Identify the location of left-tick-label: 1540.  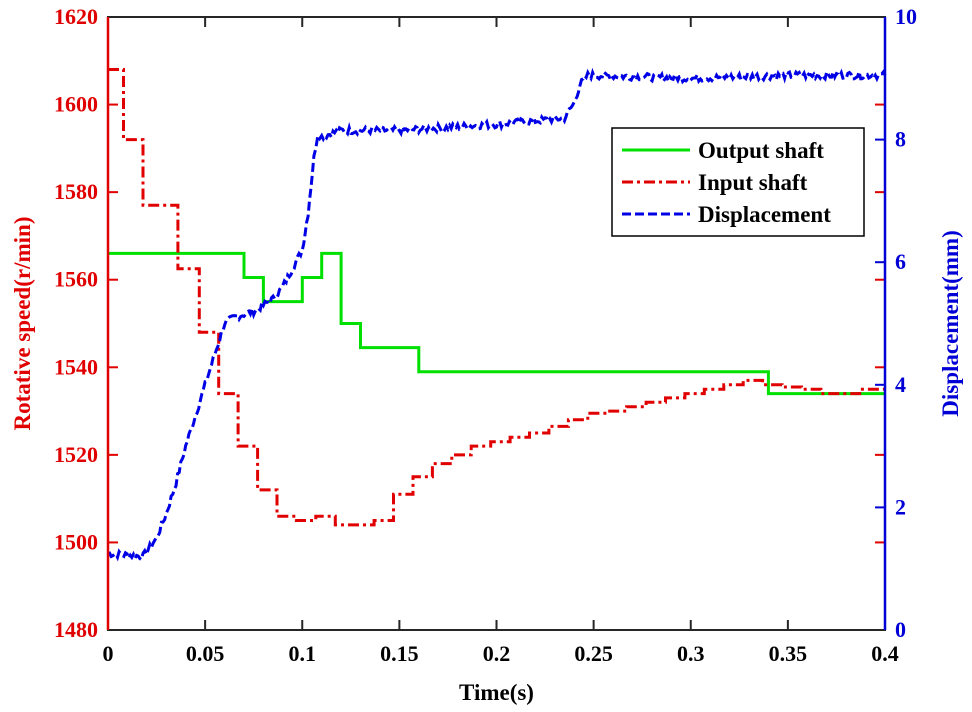
(76, 366).